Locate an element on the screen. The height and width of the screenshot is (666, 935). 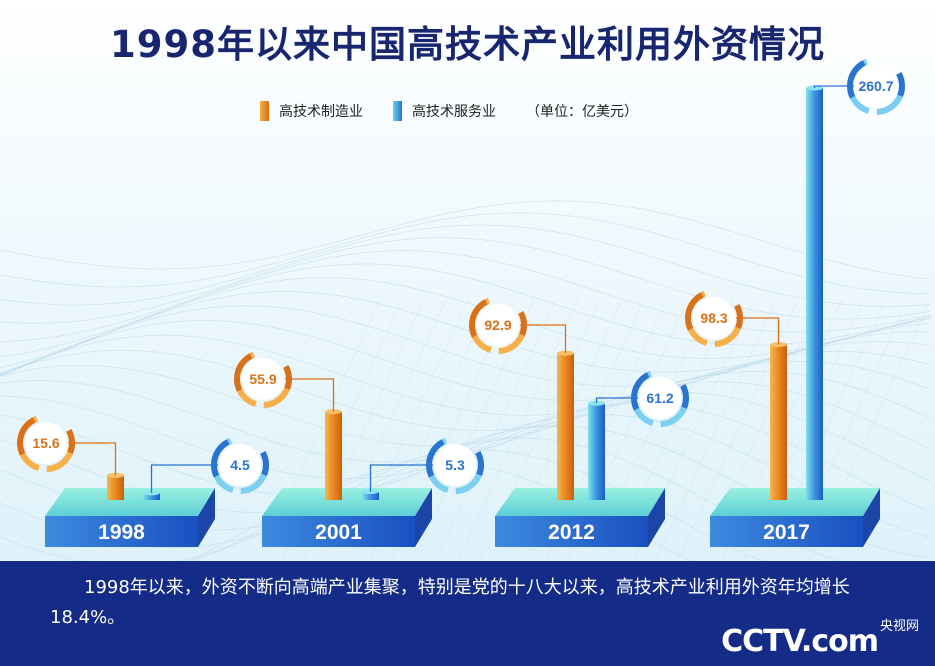
legend-swatch-manufacturing is located at coordinates (264, 111).